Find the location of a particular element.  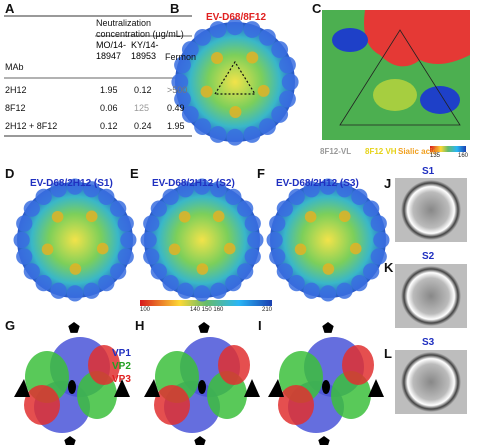

panel-letter: L is located at coordinates (388, 353).